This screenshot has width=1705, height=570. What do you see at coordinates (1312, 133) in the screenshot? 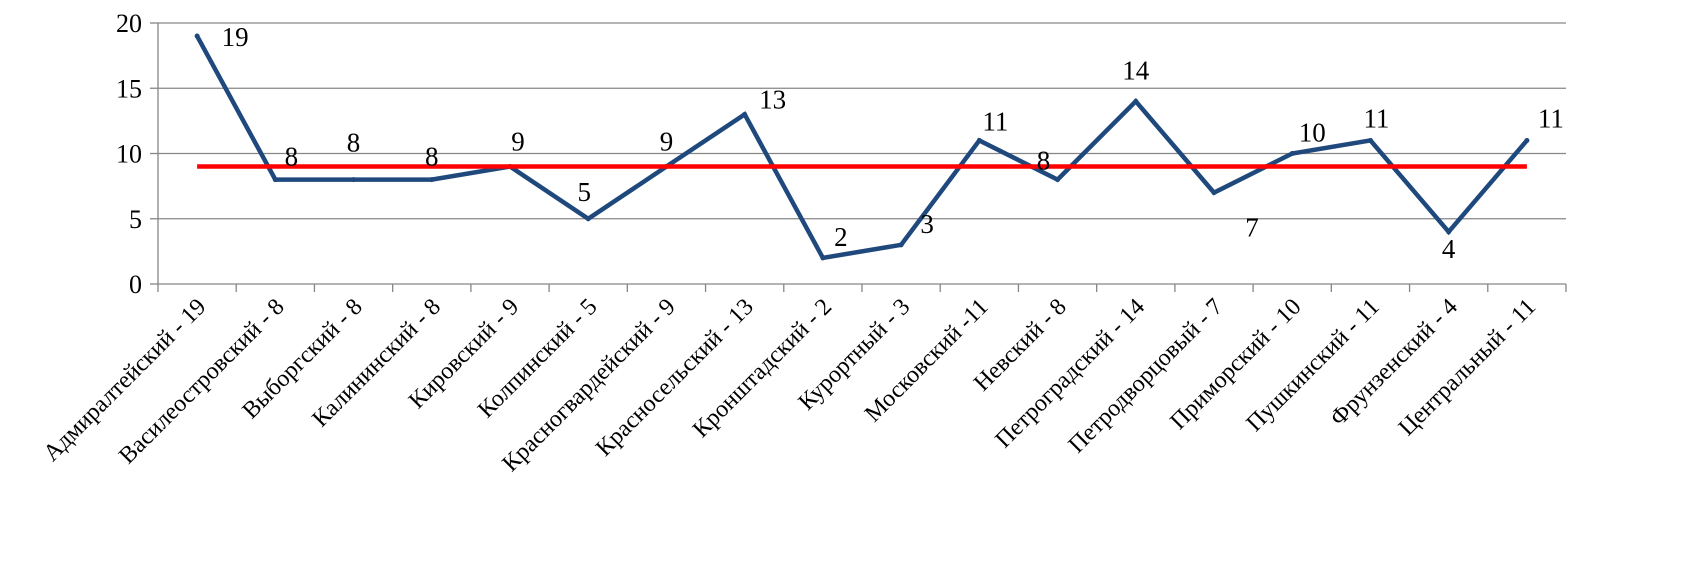
I see `data-label: 10` at bounding box center [1312, 133].